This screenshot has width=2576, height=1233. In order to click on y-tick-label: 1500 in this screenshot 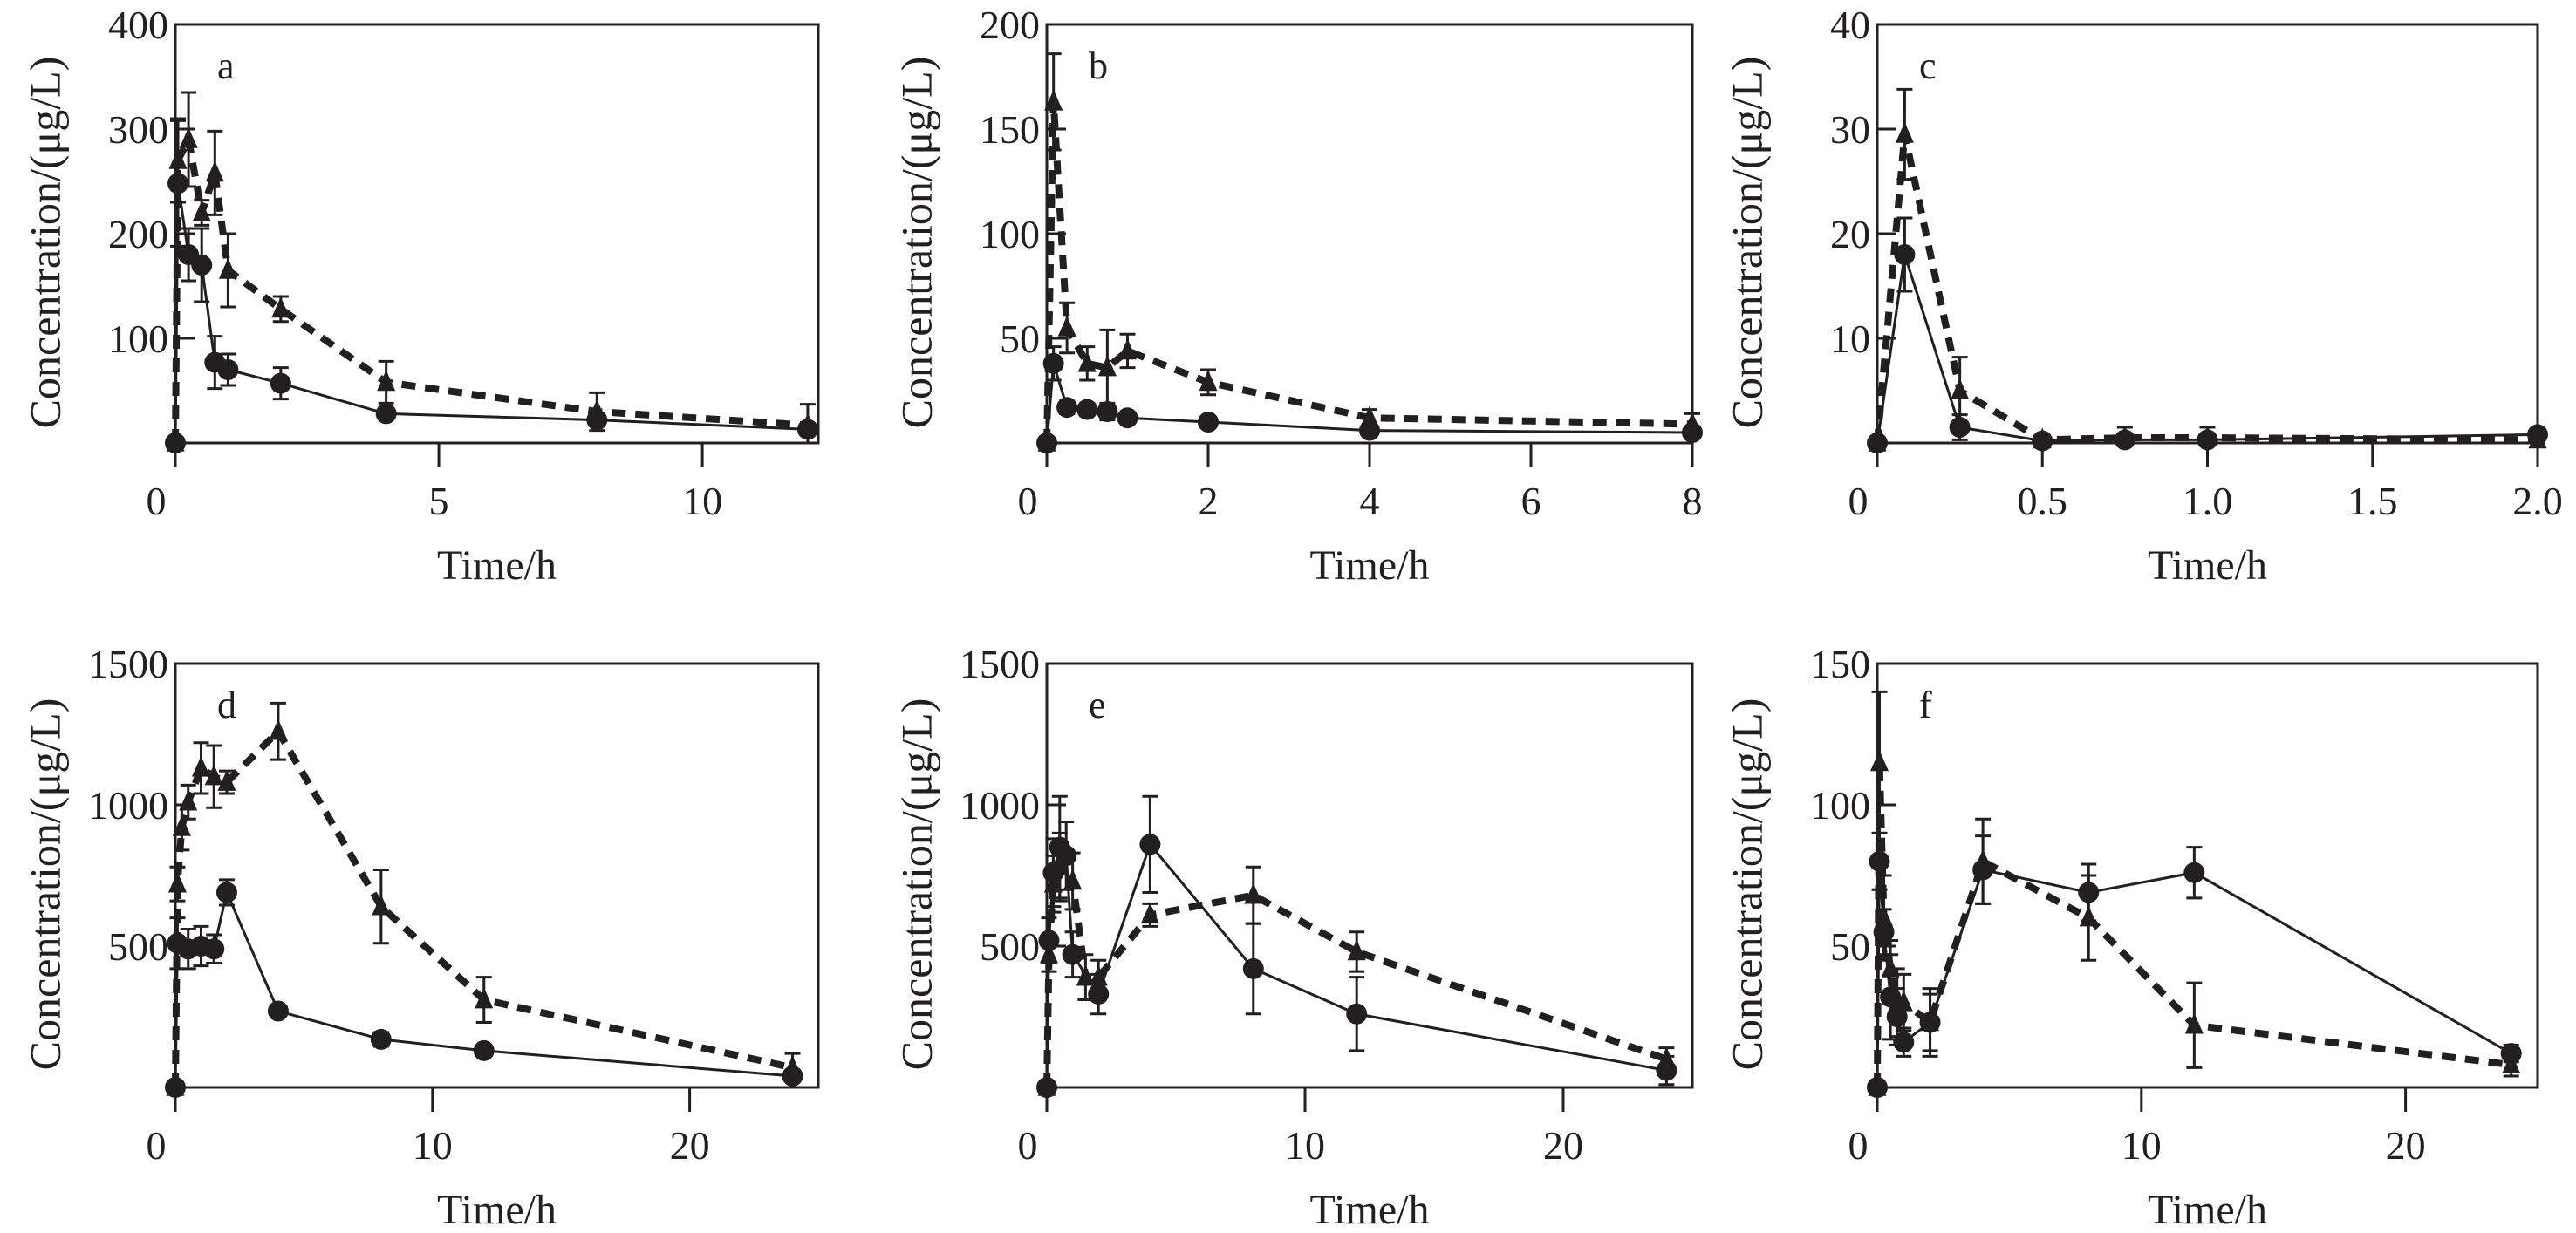, I will do `click(1000, 664)`.